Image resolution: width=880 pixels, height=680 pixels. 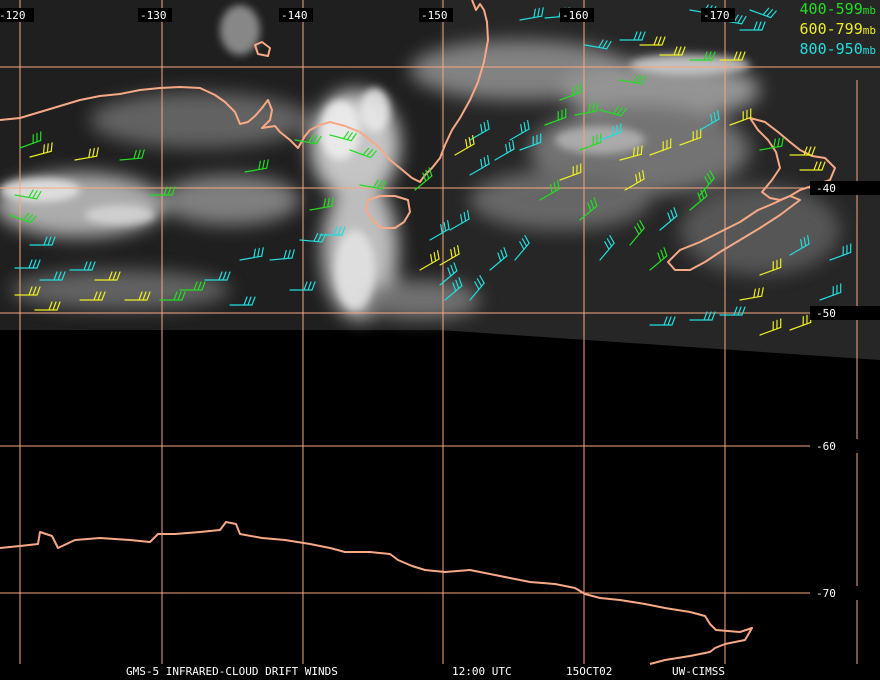 What do you see at coordinates (13, 15) in the screenshot?
I see `lon-label-120w: -120` at bounding box center [13, 15].